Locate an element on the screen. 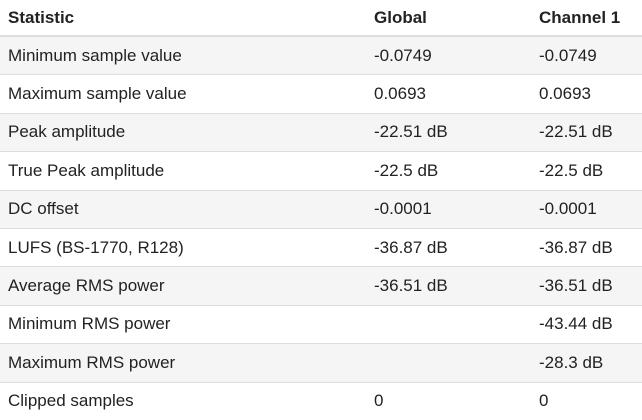 This screenshot has height=420, width=642. channel-1-value-cell: 0.0693 is located at coordinates (586, 94).